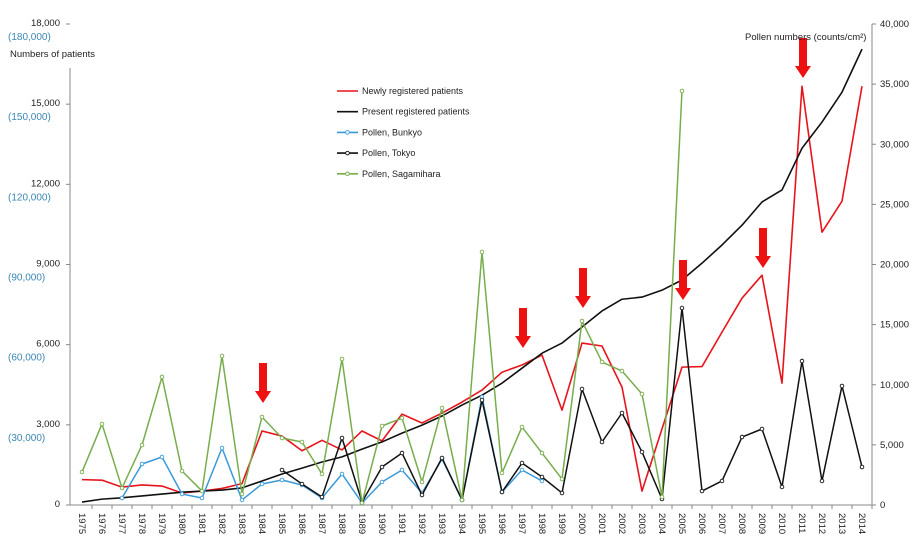 Image resolution: width=921 pixels, height=540 pixels. Describe the element at coordinates (641, 523) in the screenshot. I see `x-tick-label: 2003` at that location.